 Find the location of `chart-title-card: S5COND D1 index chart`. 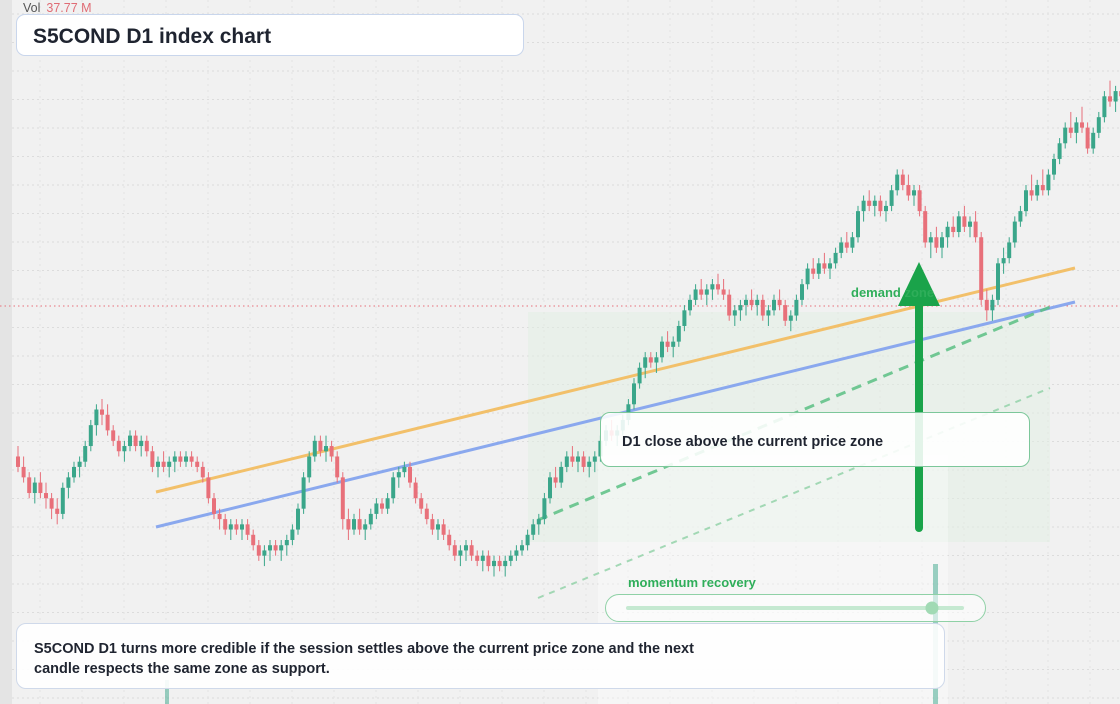

chart-title-card: S5COND D1 index chart is located at coordinates (270, 35).